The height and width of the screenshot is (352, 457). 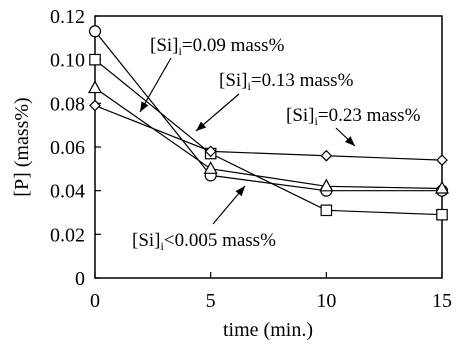 I want to click on x-axis-label: time (min.), so click(x=268, y=330).